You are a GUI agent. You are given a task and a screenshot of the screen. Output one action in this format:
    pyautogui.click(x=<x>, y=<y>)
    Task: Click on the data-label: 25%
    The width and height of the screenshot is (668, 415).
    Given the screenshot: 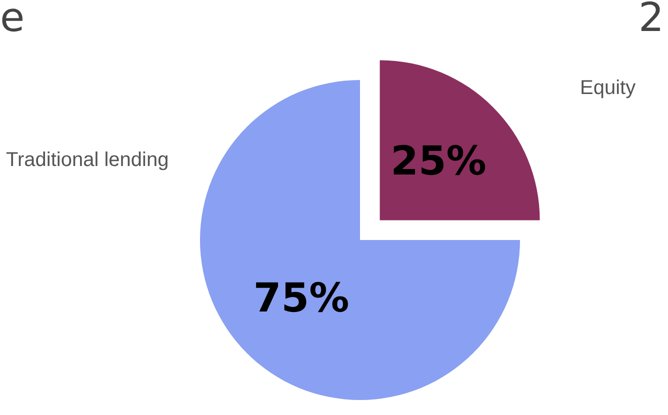 What is the action you would take?
    pyautogui.click(x=438, y=161)
    